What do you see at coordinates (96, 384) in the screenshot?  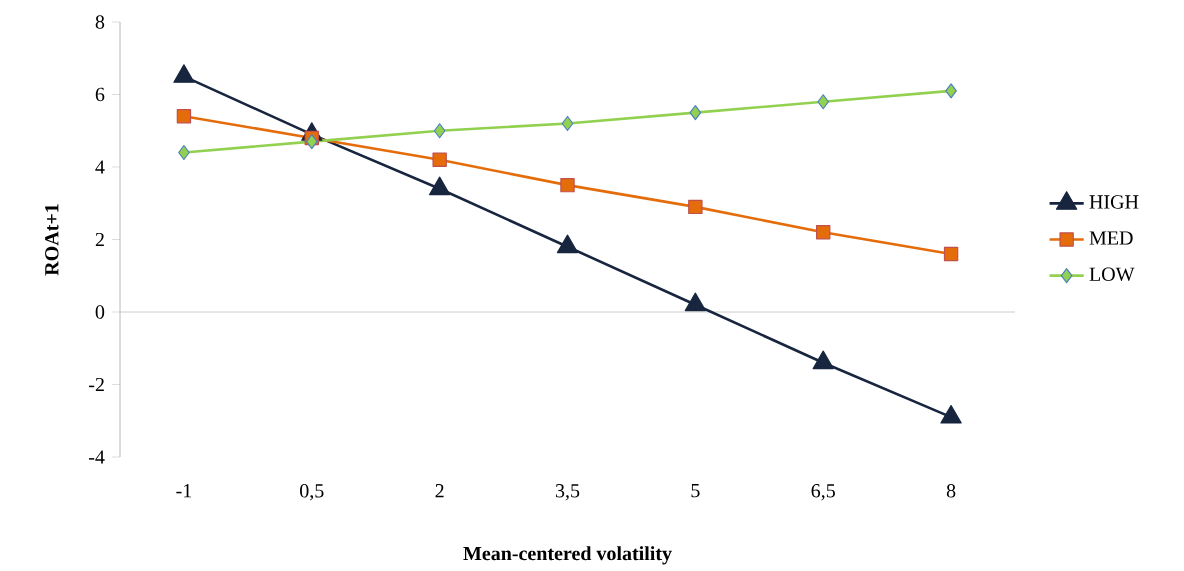 I see `y-tick-label: -2` at bounding box center [96, 384].